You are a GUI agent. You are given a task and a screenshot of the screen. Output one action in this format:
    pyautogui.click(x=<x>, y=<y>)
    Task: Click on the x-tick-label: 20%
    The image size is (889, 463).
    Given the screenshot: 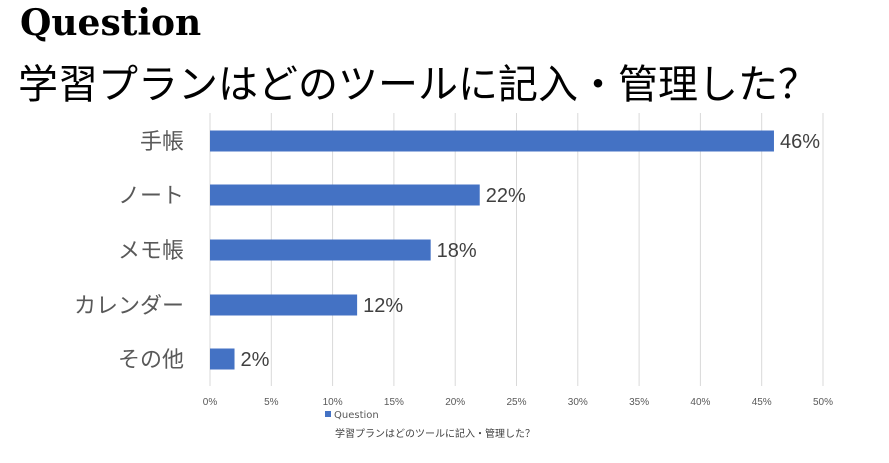 What is the action you would take?
    pyautogui.click(x=455, y=402)
    